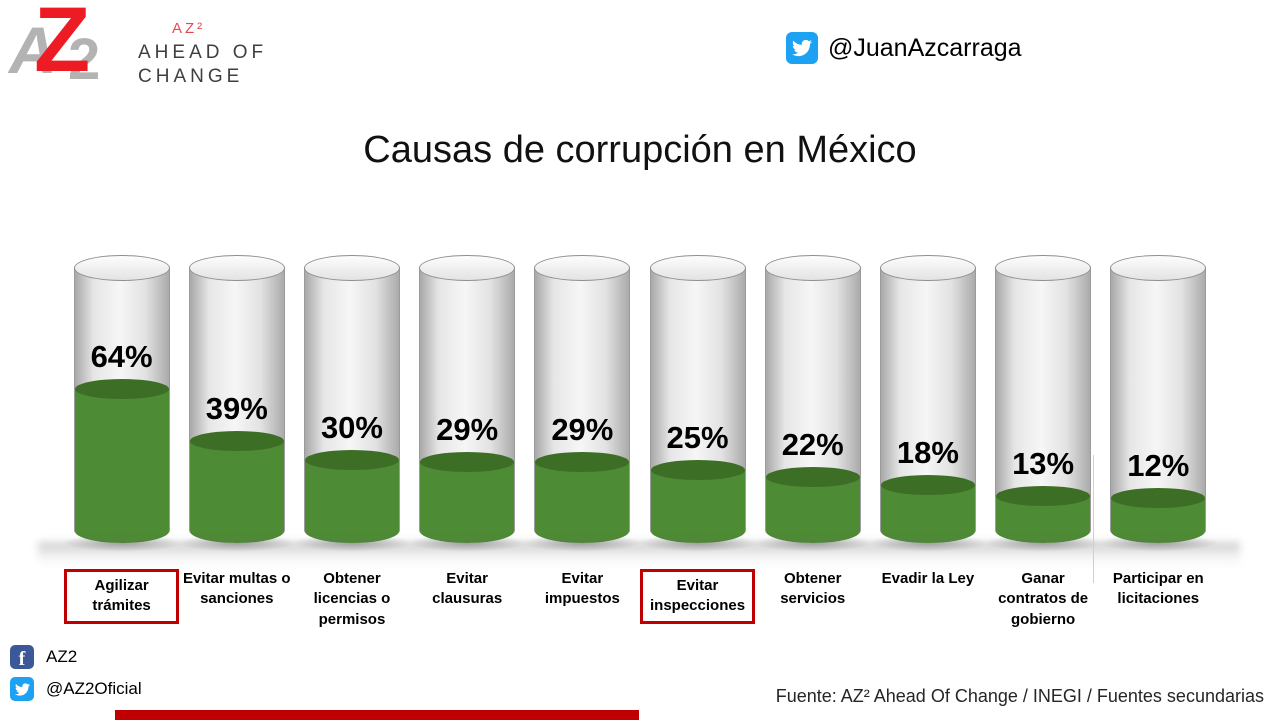 The height and width of the screenshot is (720, 1280). I want to click on category-label: Evadir la Ley, so click(927, 579).